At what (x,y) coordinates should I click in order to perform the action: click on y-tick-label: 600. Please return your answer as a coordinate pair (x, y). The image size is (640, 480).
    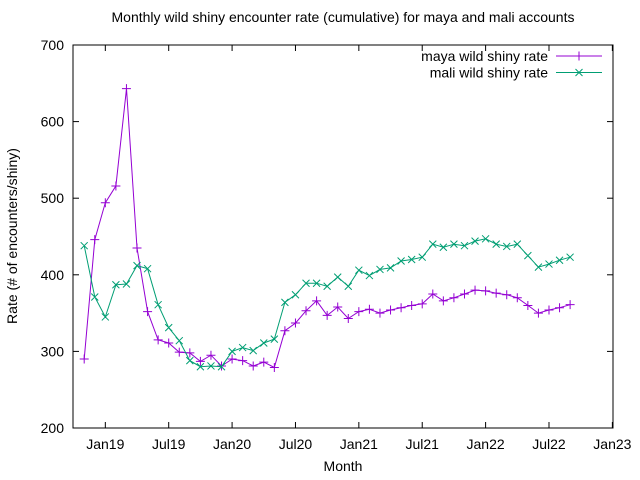
    Looking at the image, I should click on (53, 122).